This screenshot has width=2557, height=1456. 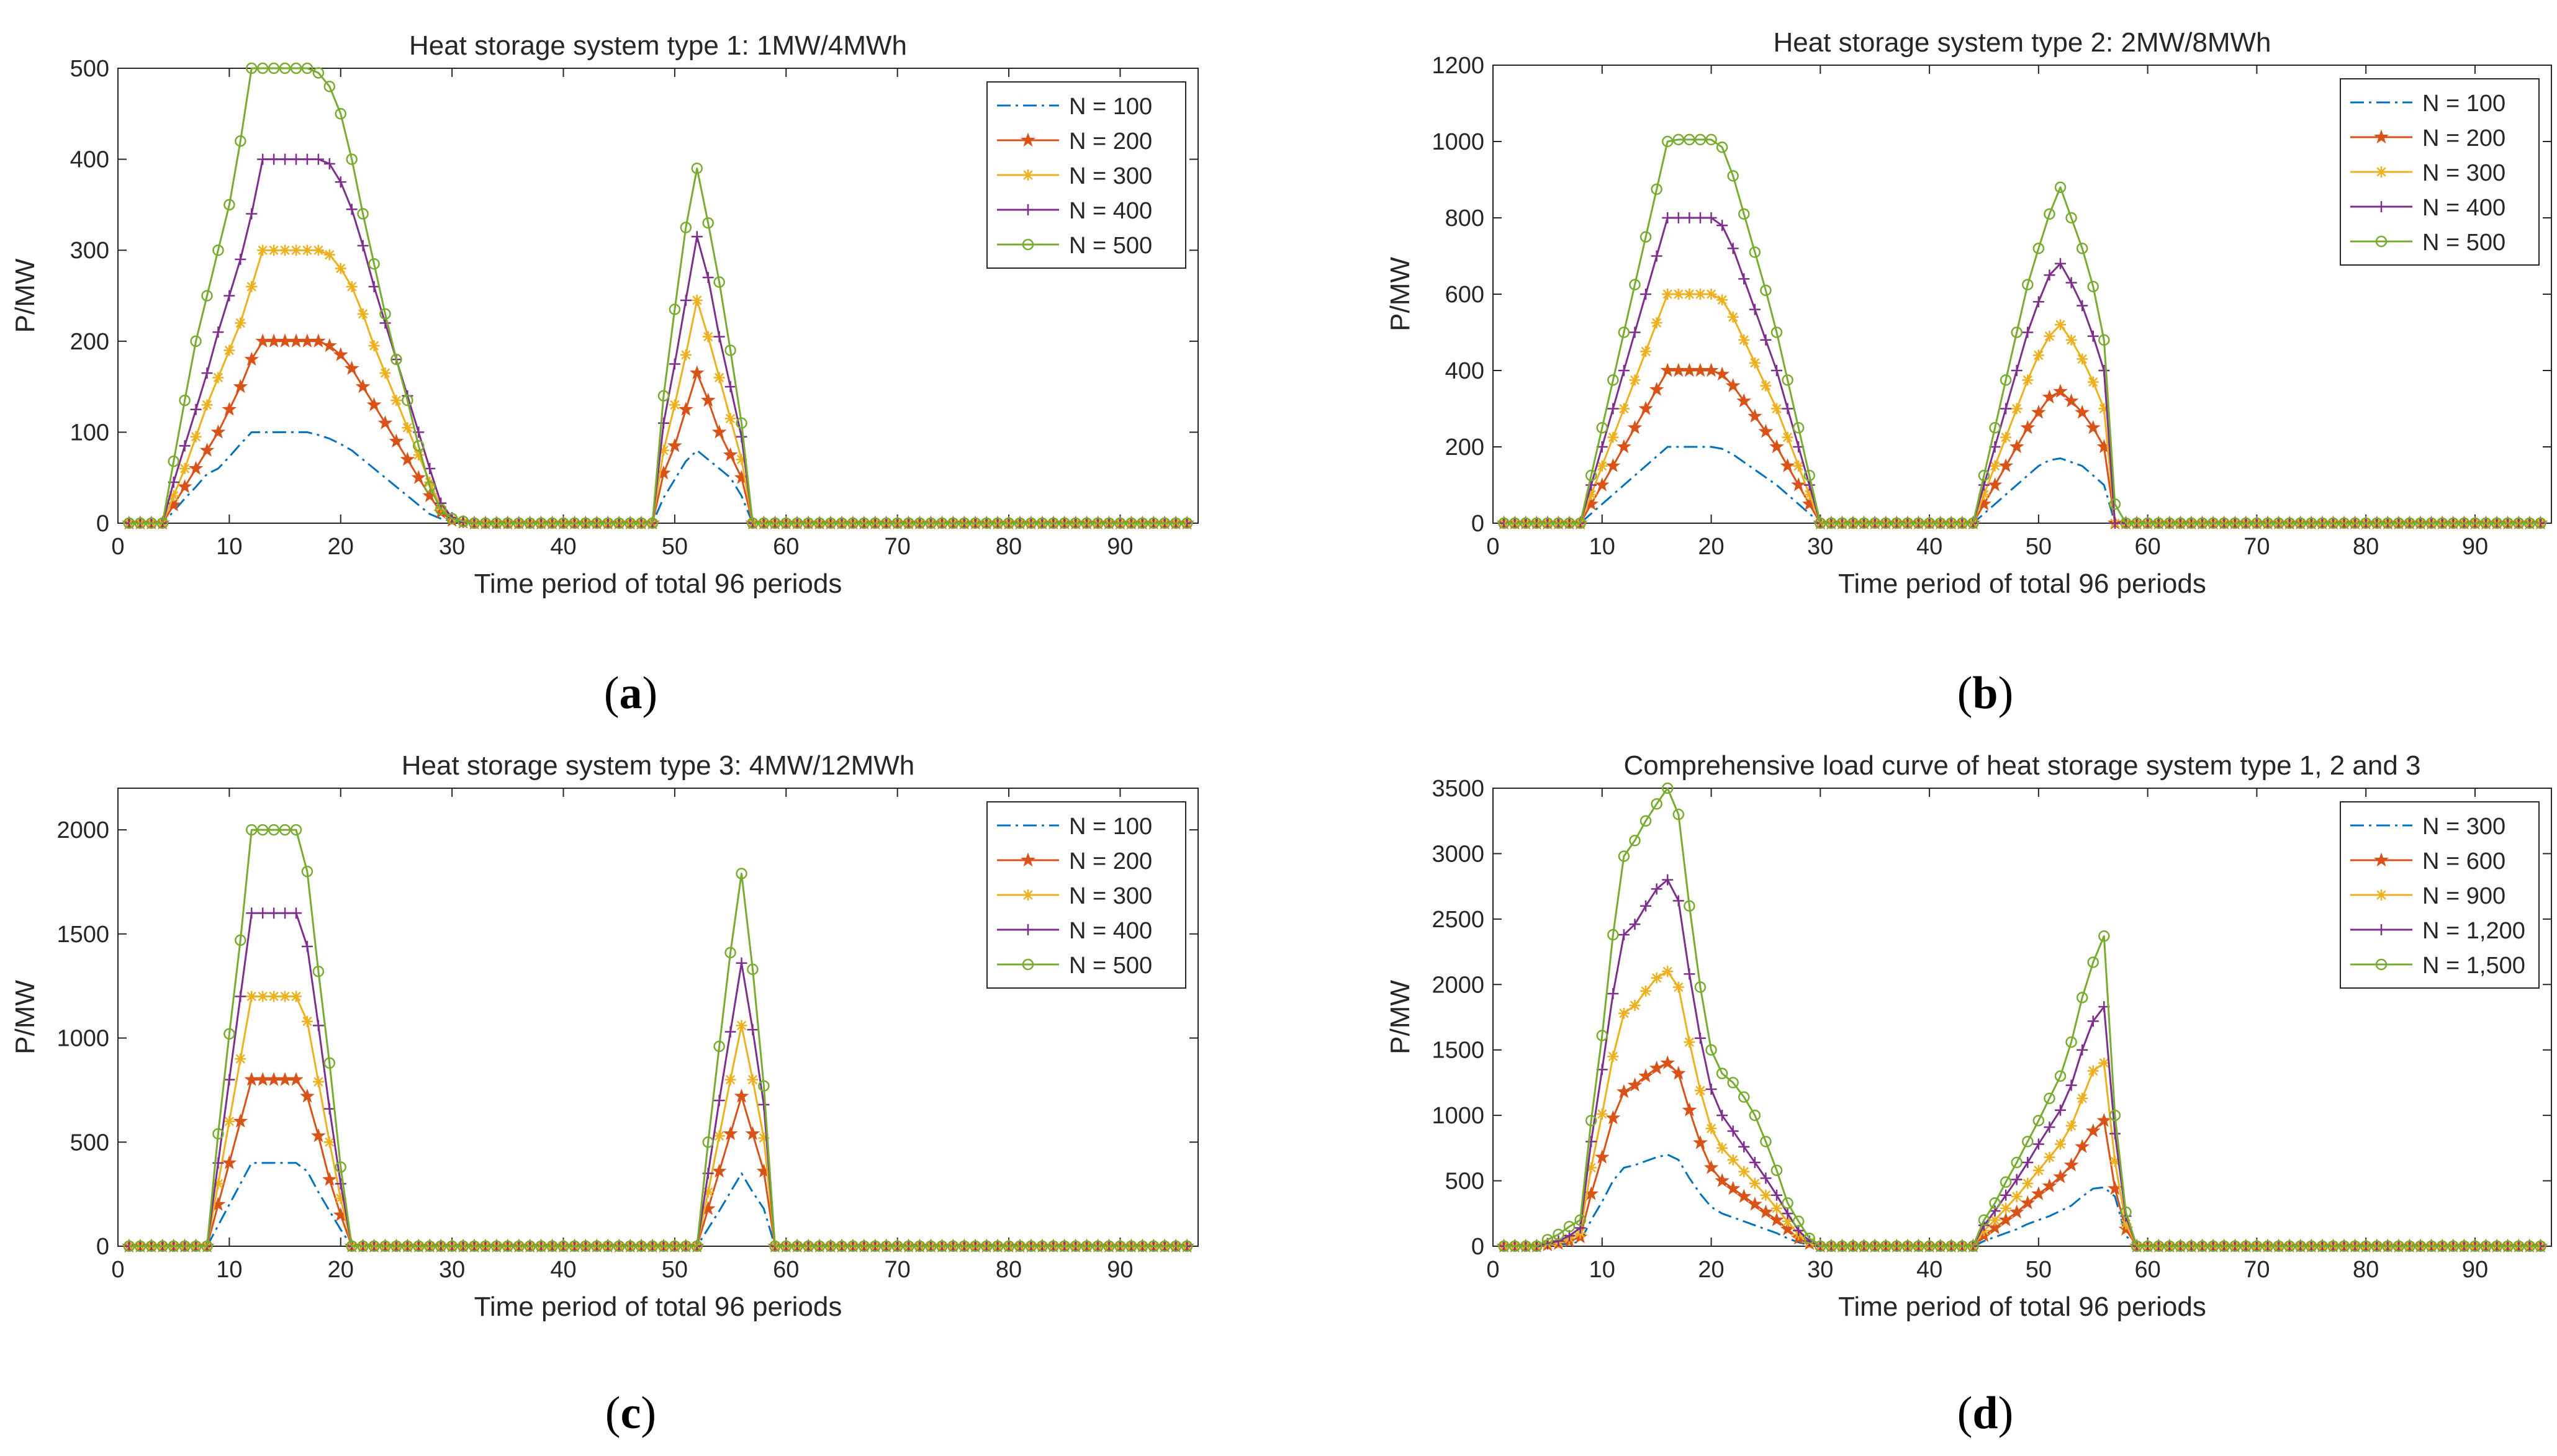 I want to click on legend-label: N = 400, so click(x=1110, y=931).